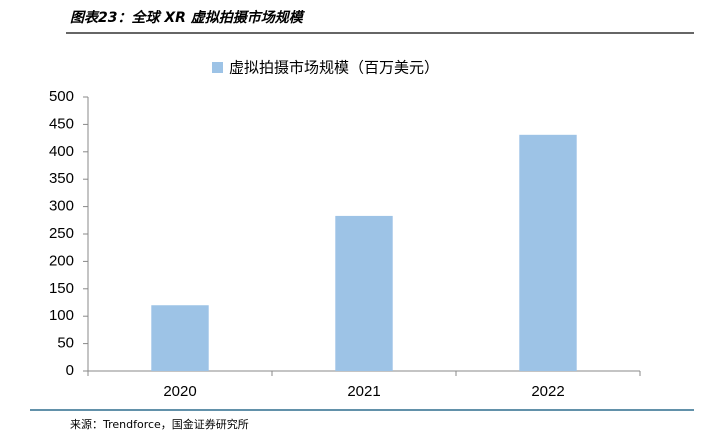  What do you see at coordinates (61, 315) in the screenshot?
I see `y-tick-label: 100` at bounding box center [61, 315].